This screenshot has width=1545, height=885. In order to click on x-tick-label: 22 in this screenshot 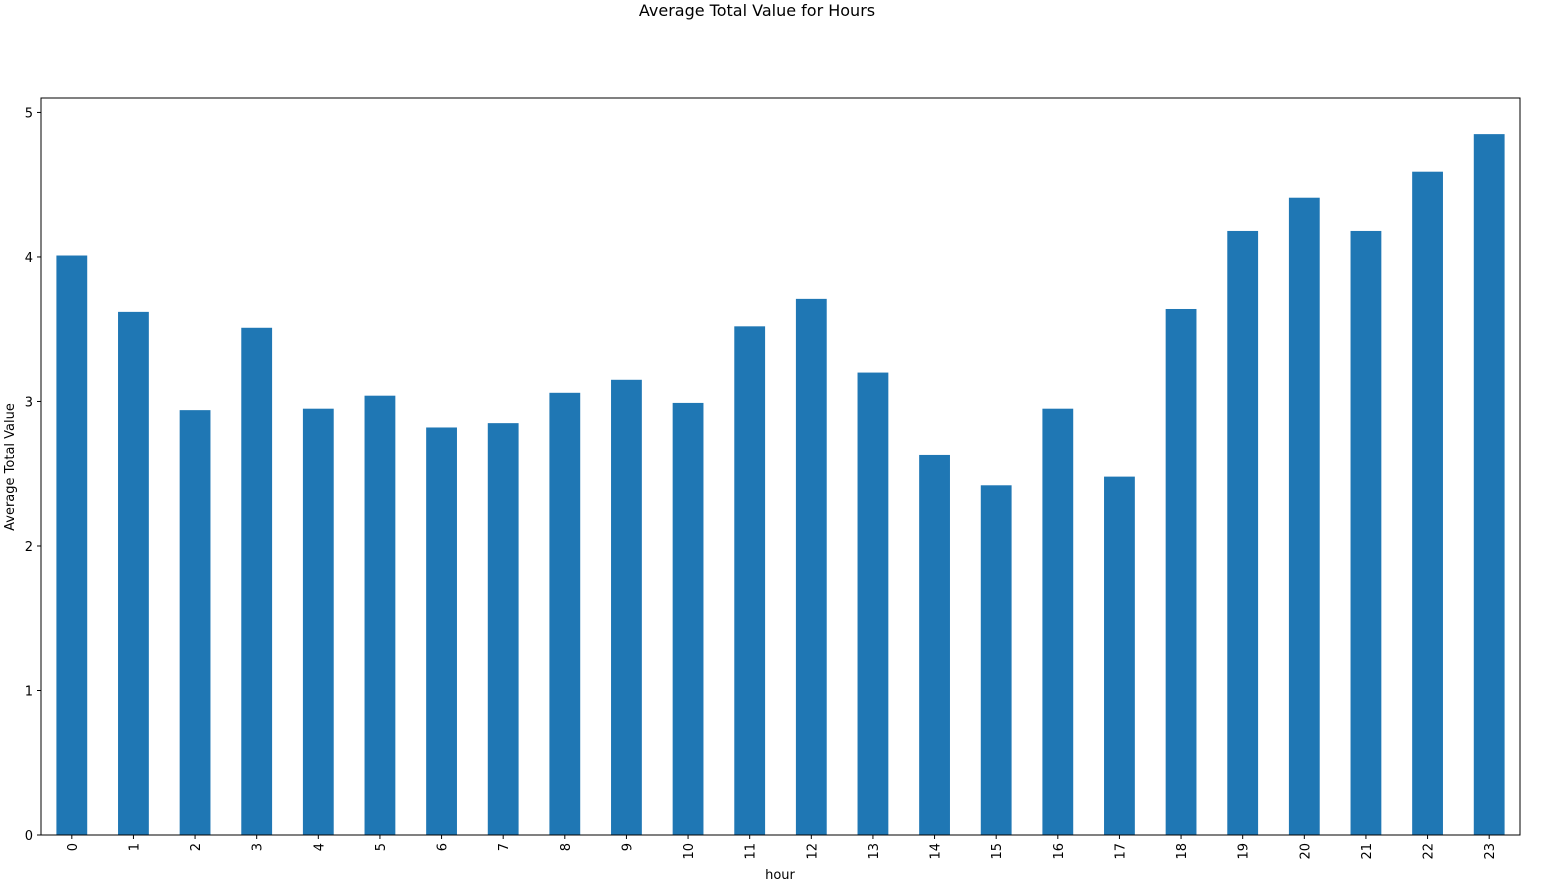, I will do `click(1429, 851)`.